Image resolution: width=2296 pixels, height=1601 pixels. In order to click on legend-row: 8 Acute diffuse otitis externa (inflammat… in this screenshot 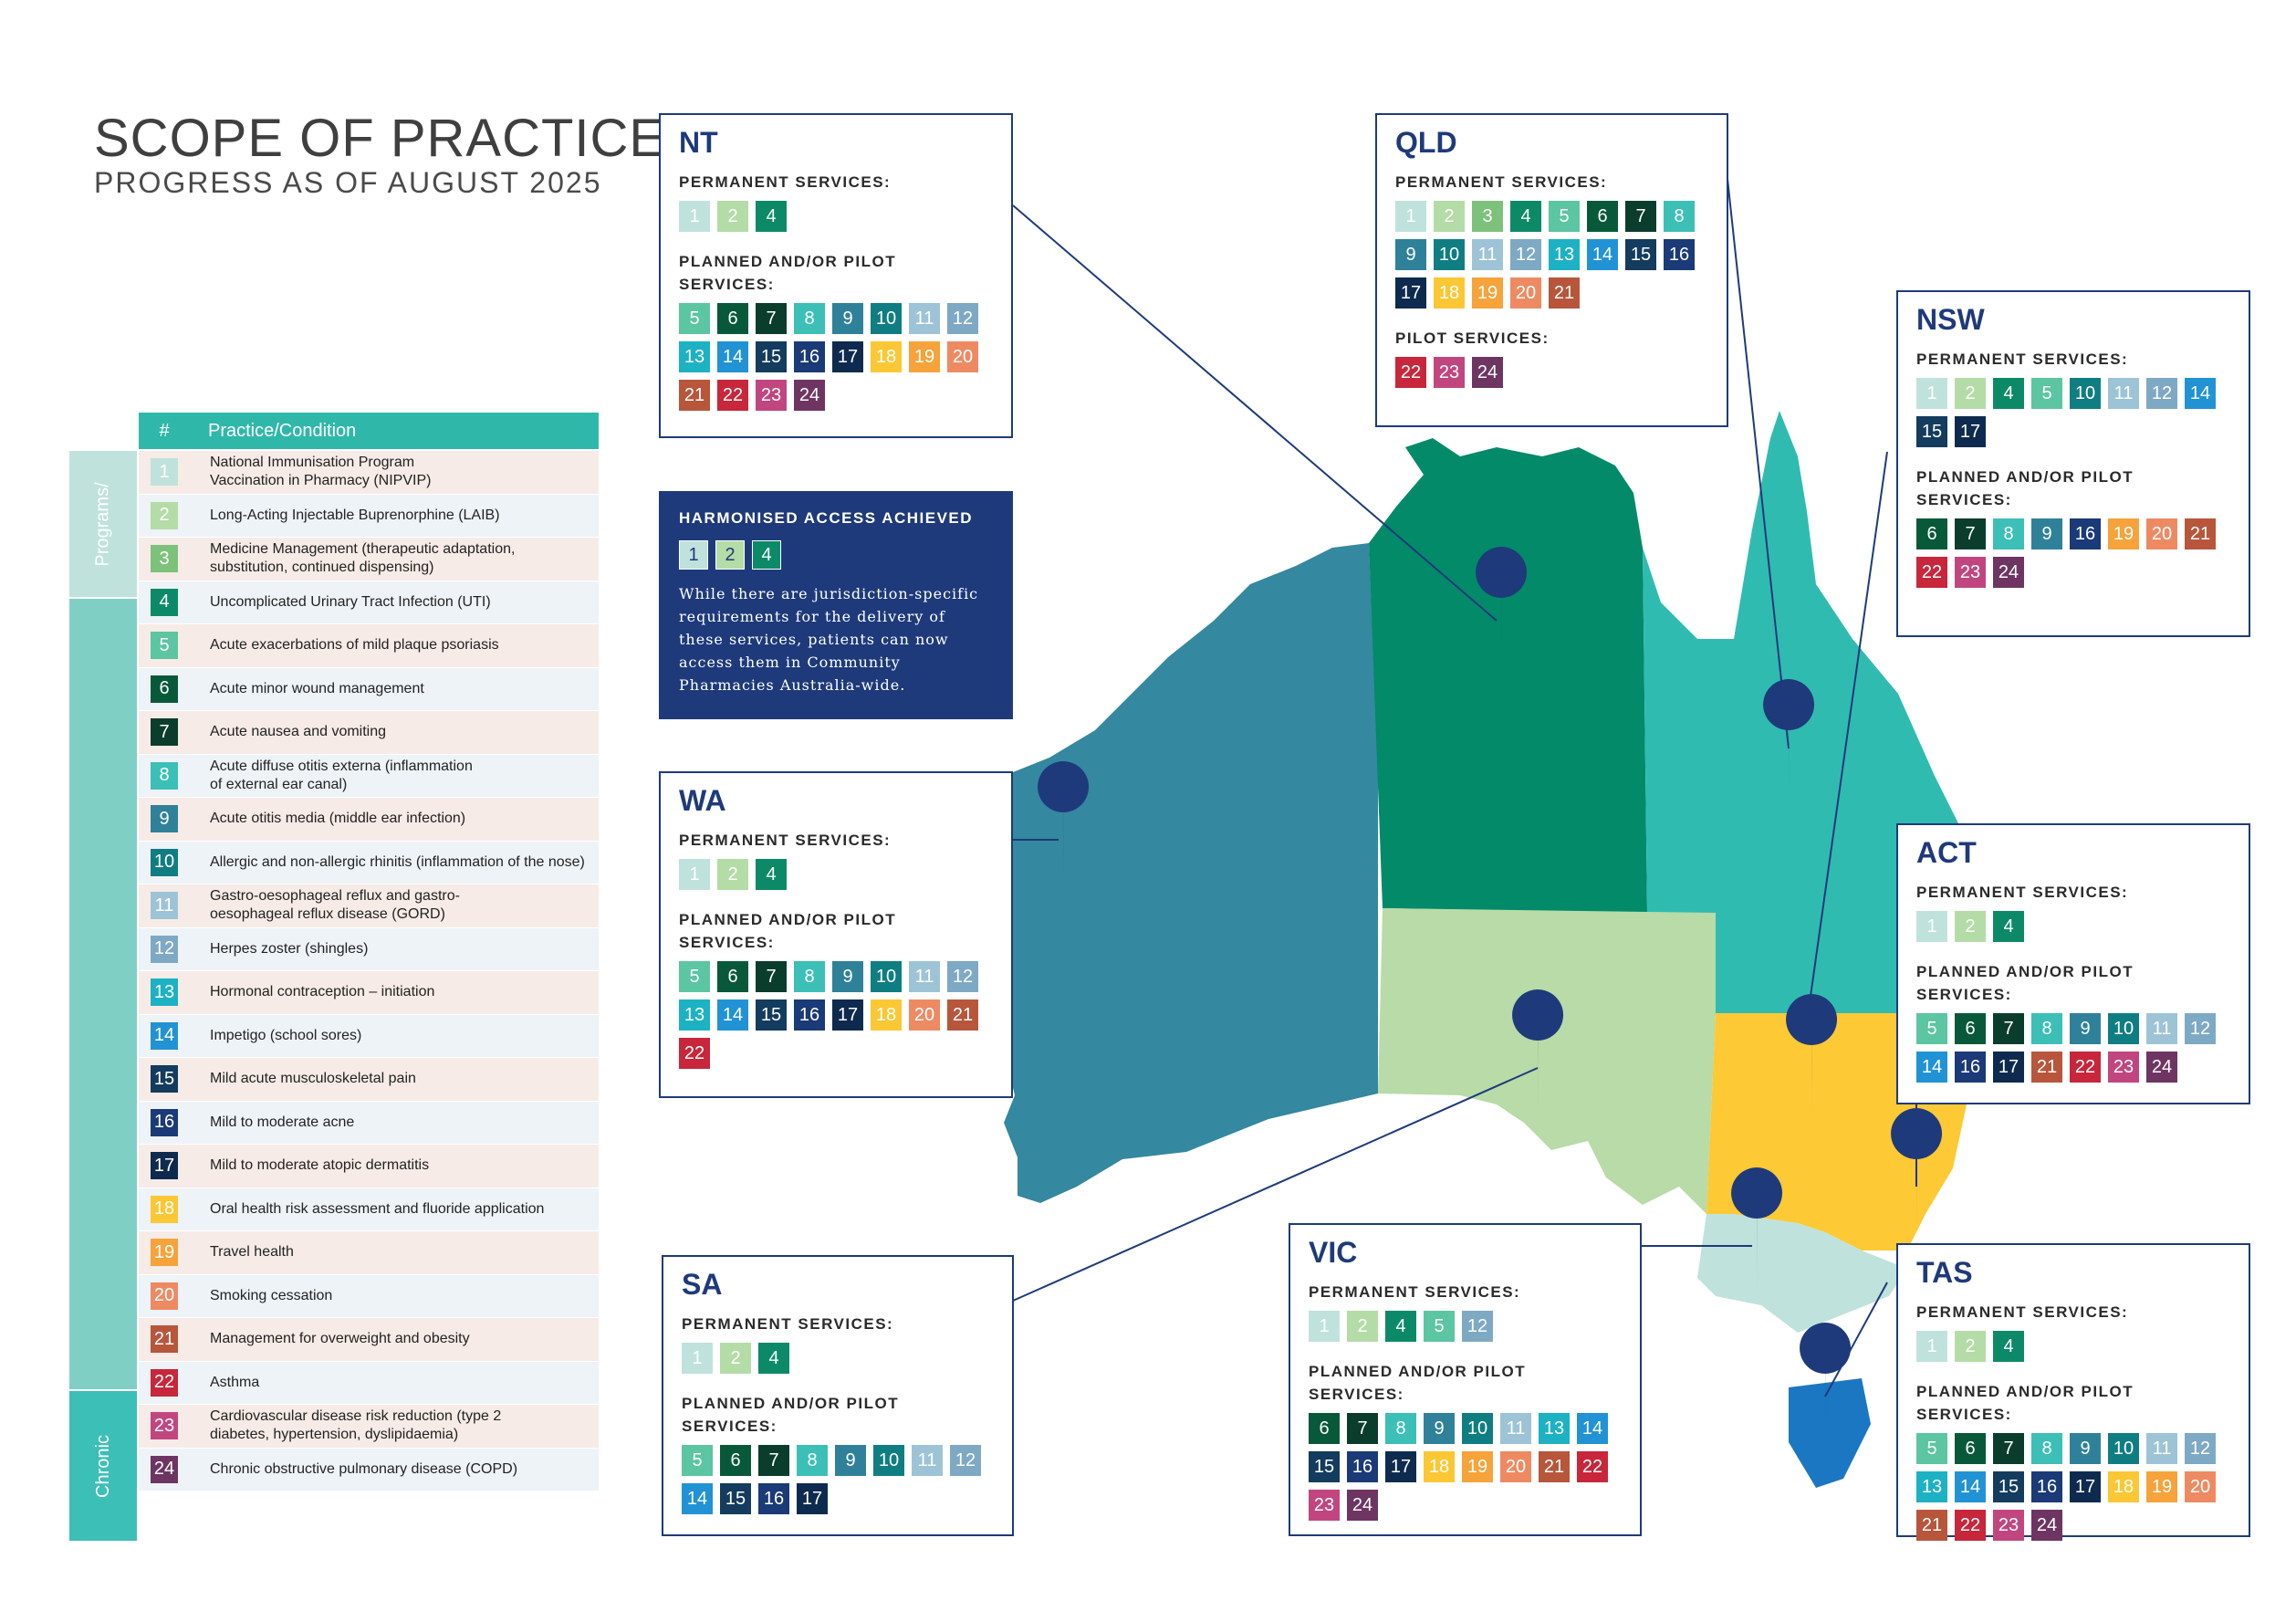, I will do `click(369, 775)`.